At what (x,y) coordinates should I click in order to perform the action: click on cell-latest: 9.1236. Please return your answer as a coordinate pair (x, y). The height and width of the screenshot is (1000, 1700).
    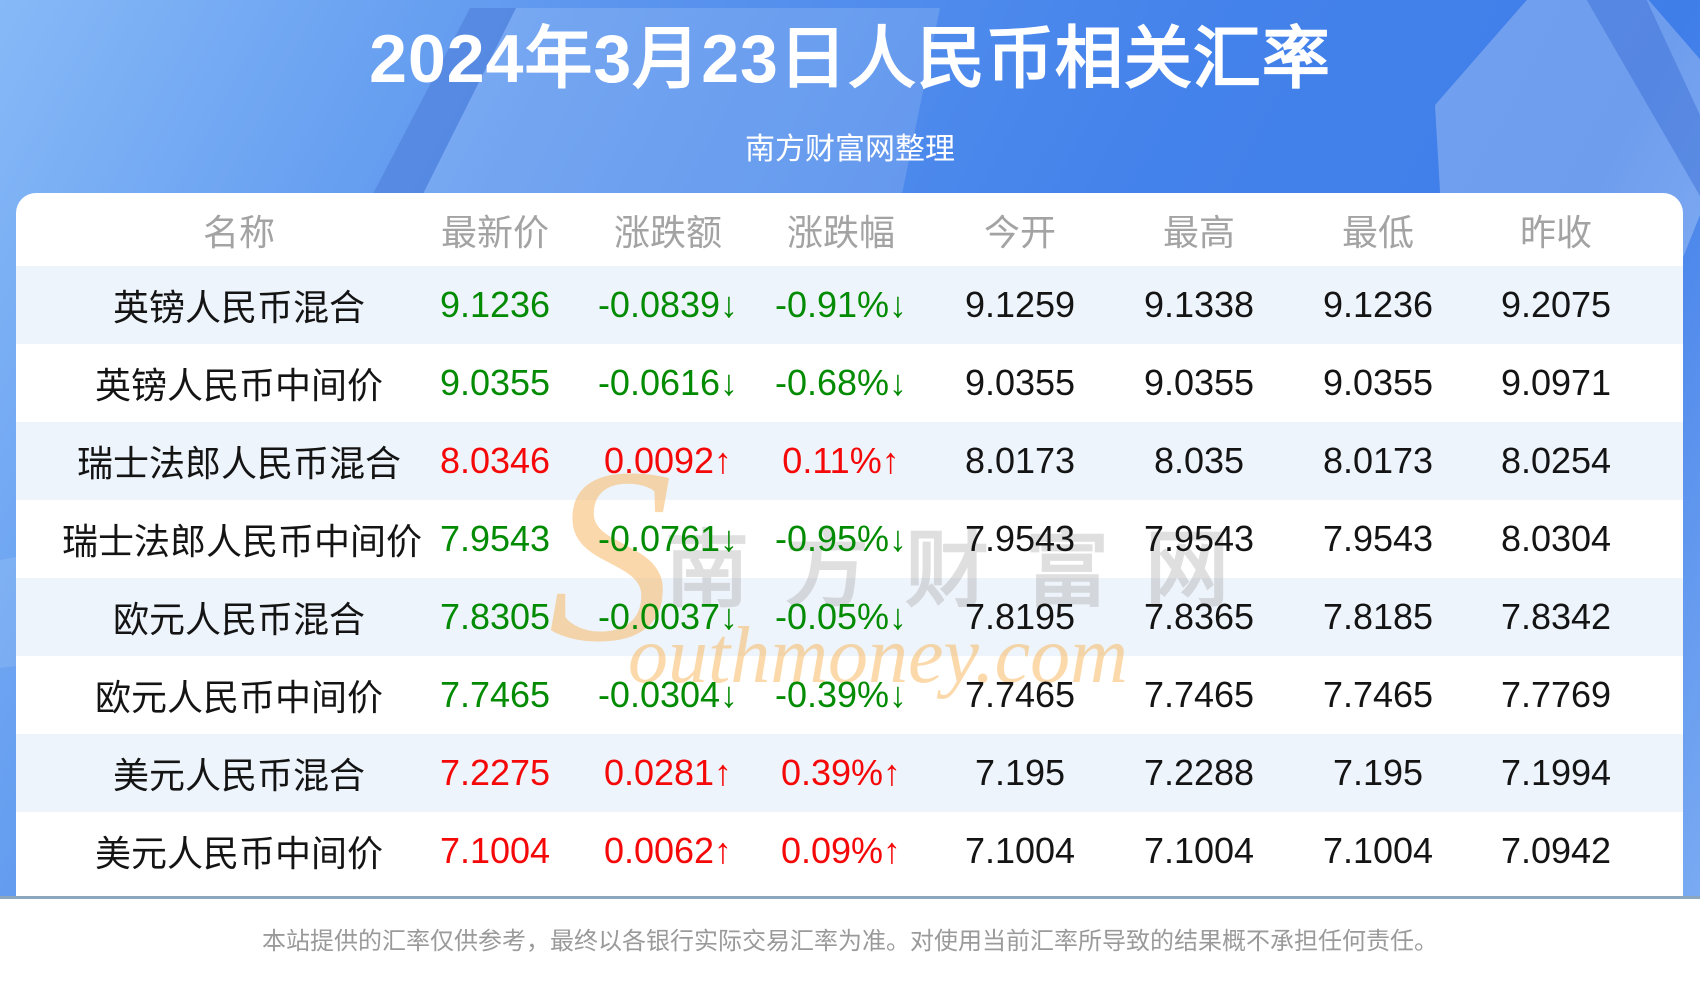
    Looking at the image, I should click on (495, 304).